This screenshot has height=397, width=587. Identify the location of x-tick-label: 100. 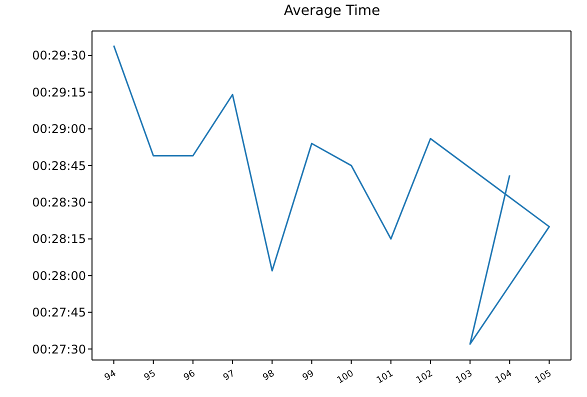
(346, 377).